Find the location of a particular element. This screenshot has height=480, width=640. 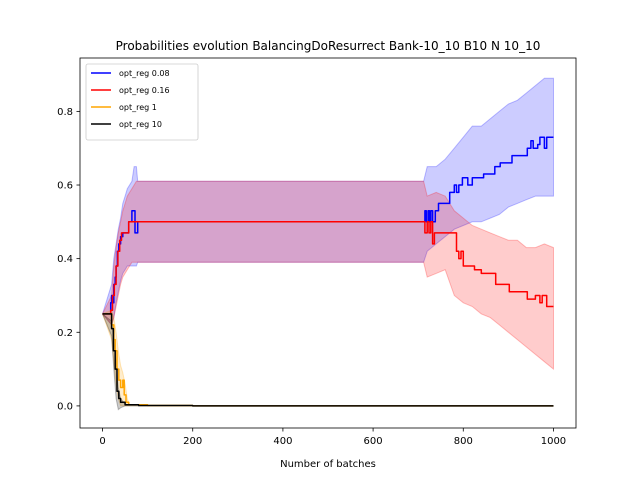

legend-label: opt_reg 0.16 is located at coordinates (144, 90).